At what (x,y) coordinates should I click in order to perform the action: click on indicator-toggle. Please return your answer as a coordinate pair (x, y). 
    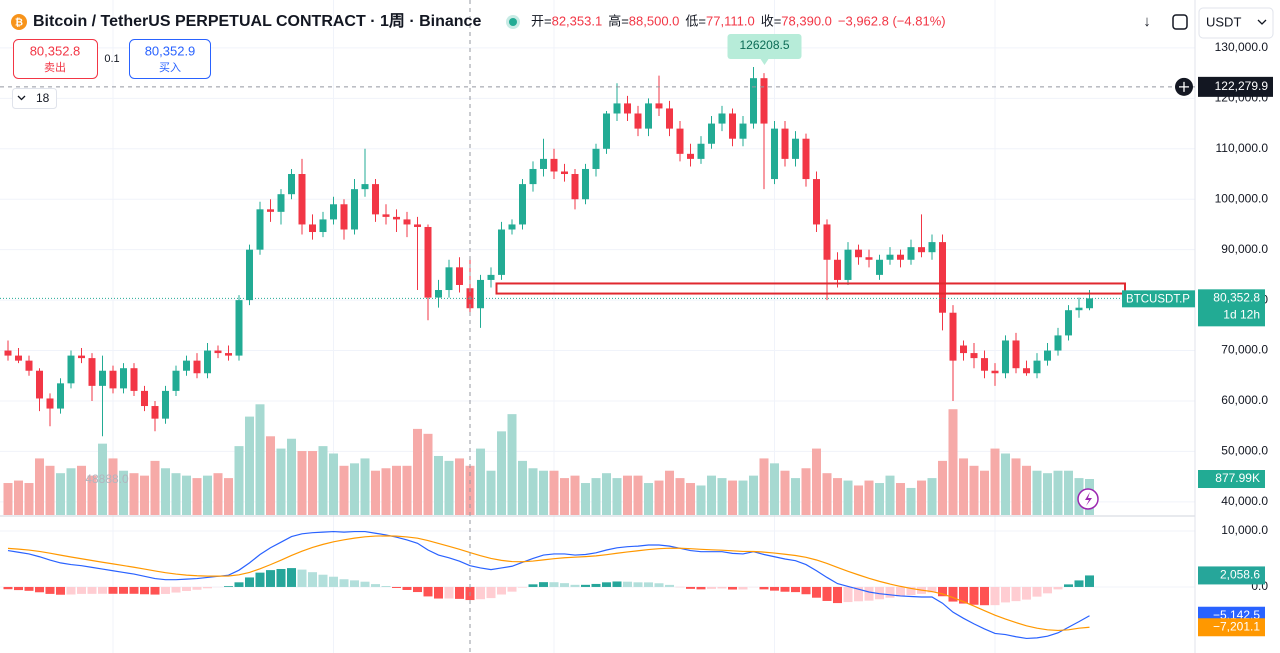
    Looking at the image, I should click on (34, 98).